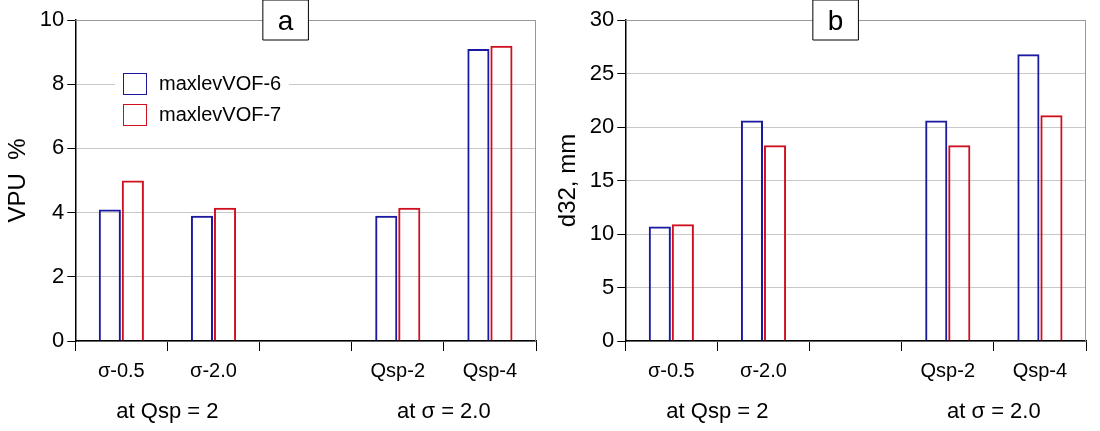 The image size is (1100, 431). I want to click on y-tick-label: 30, so click(602, 19).